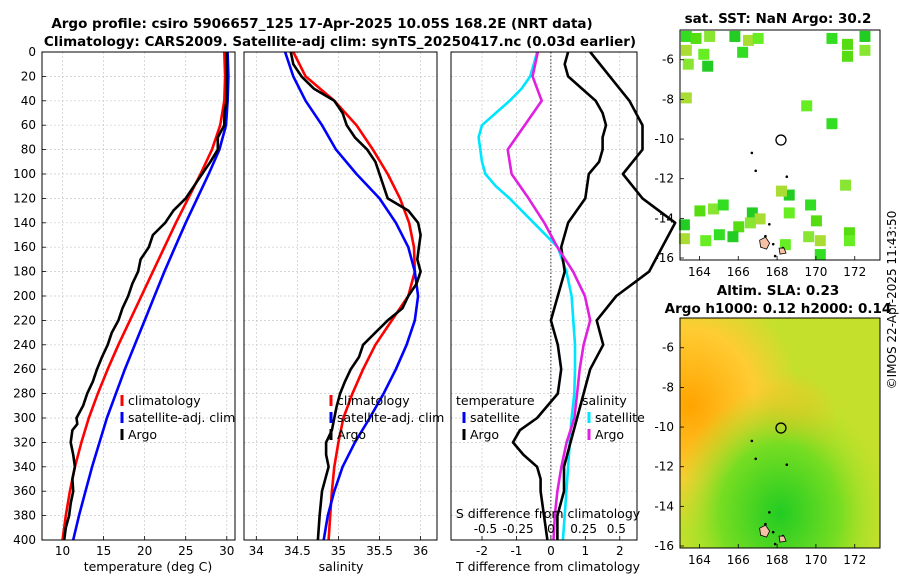 This screenshot has width=900, height=580. I want to click on salinity-diff-tick-label: 0, so click(551, 529).